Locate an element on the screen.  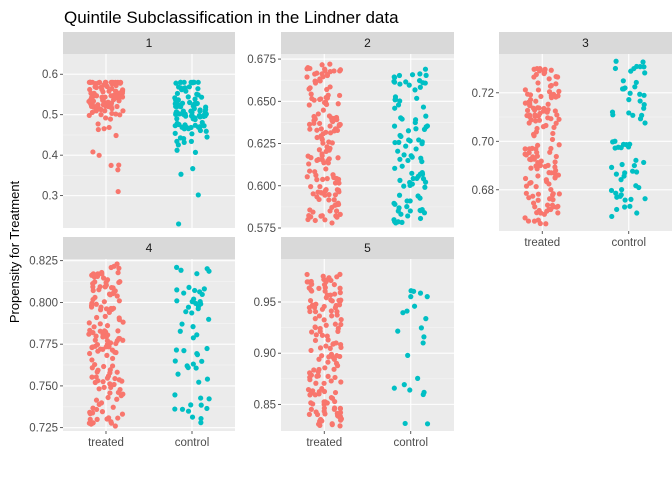
y-tick-label: 0.4 is located at coordinates (50, 156).